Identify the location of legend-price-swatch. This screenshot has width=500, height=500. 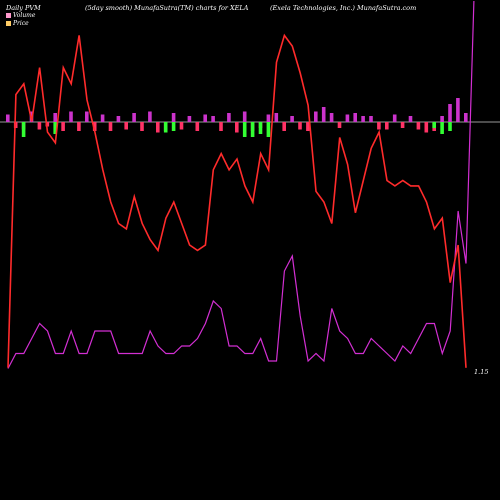
(8, 23).